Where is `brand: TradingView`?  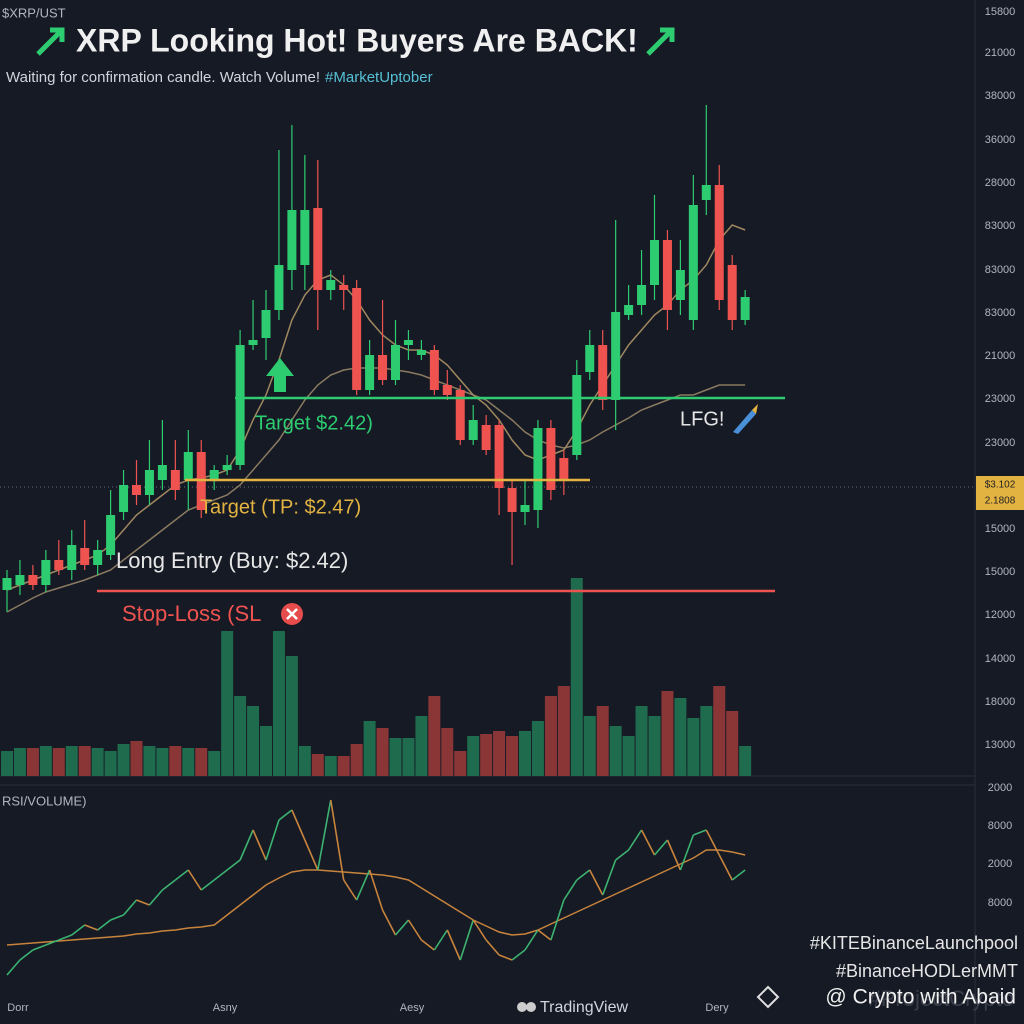
brand: TradingView is located at coordinates (584, 1007).